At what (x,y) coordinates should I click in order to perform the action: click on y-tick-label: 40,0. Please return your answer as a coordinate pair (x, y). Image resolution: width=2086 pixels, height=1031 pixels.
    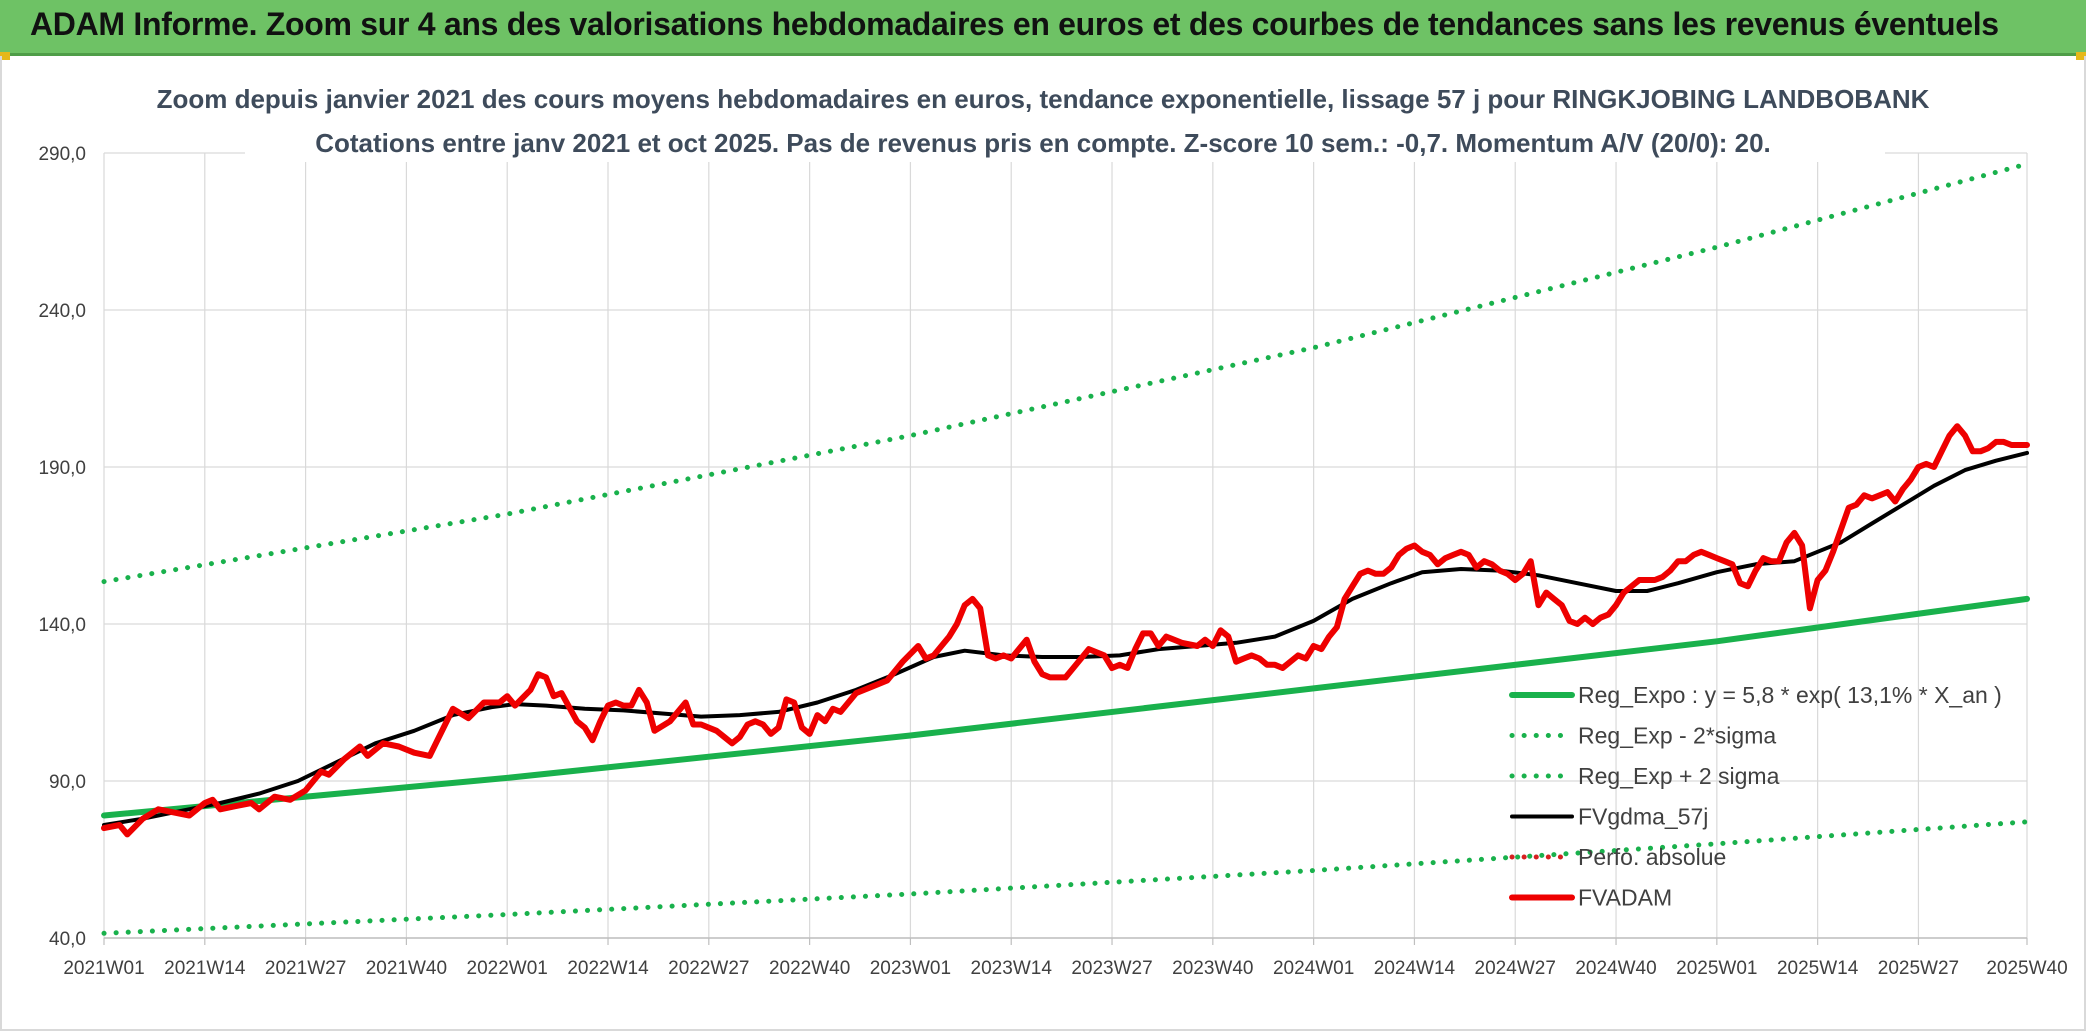
    Looking at the image, I should click on (67, 939).